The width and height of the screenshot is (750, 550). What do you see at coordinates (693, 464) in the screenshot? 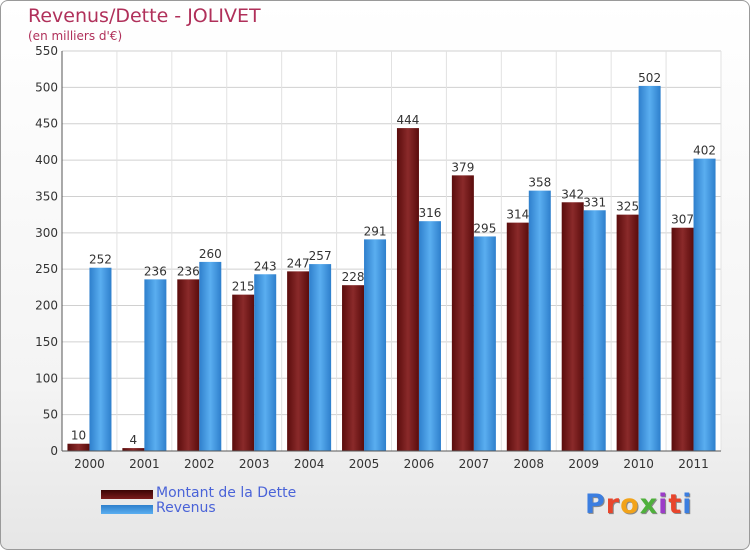
I see `x-tick-label: 2011` at bounding box center [693, 464].